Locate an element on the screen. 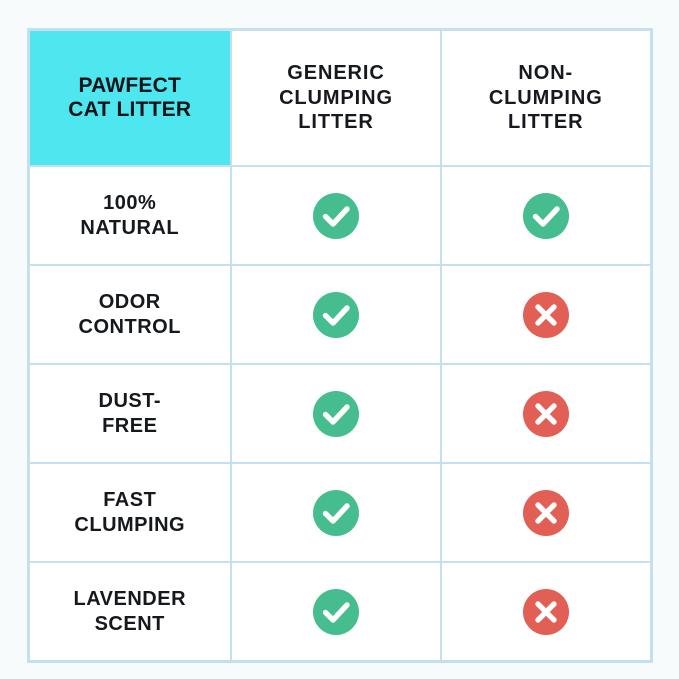 This screenshot has height=679, width=679. table-row: FAST CLUMPING is located at coordinates (339, 512).